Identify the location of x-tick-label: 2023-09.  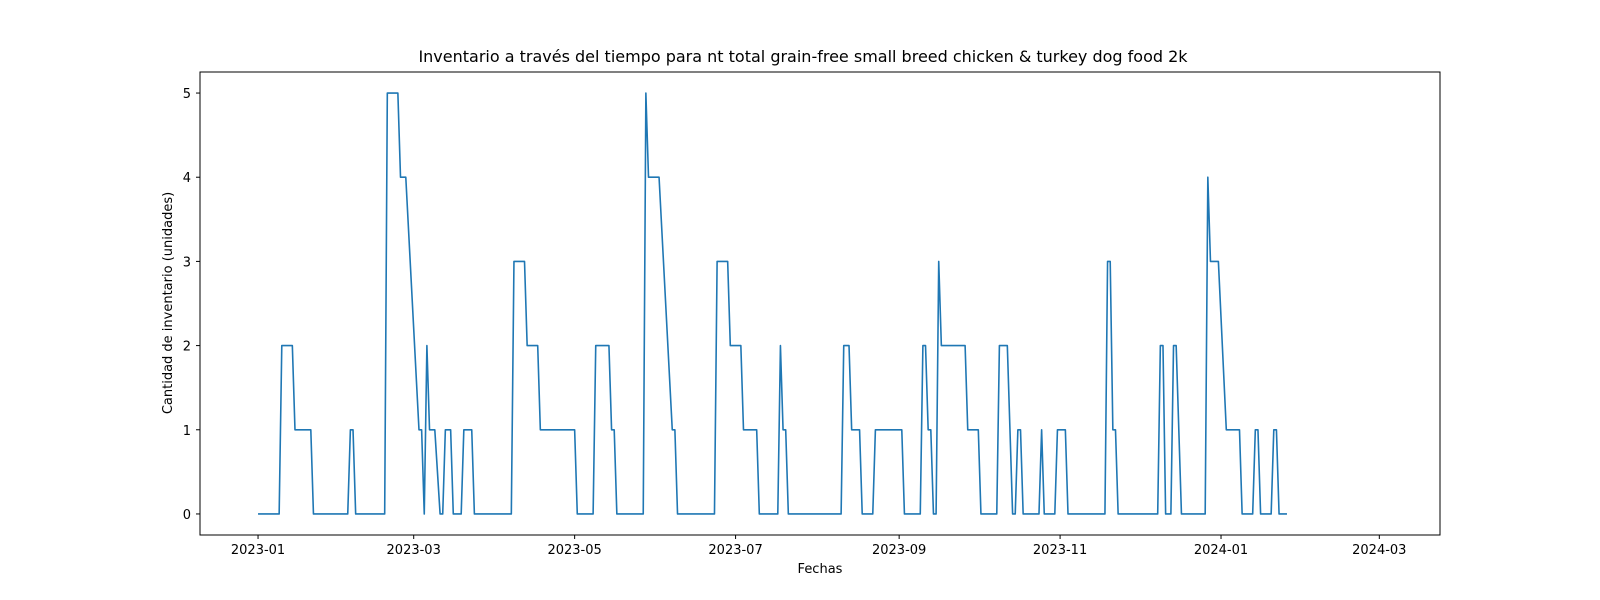
(899, 550).